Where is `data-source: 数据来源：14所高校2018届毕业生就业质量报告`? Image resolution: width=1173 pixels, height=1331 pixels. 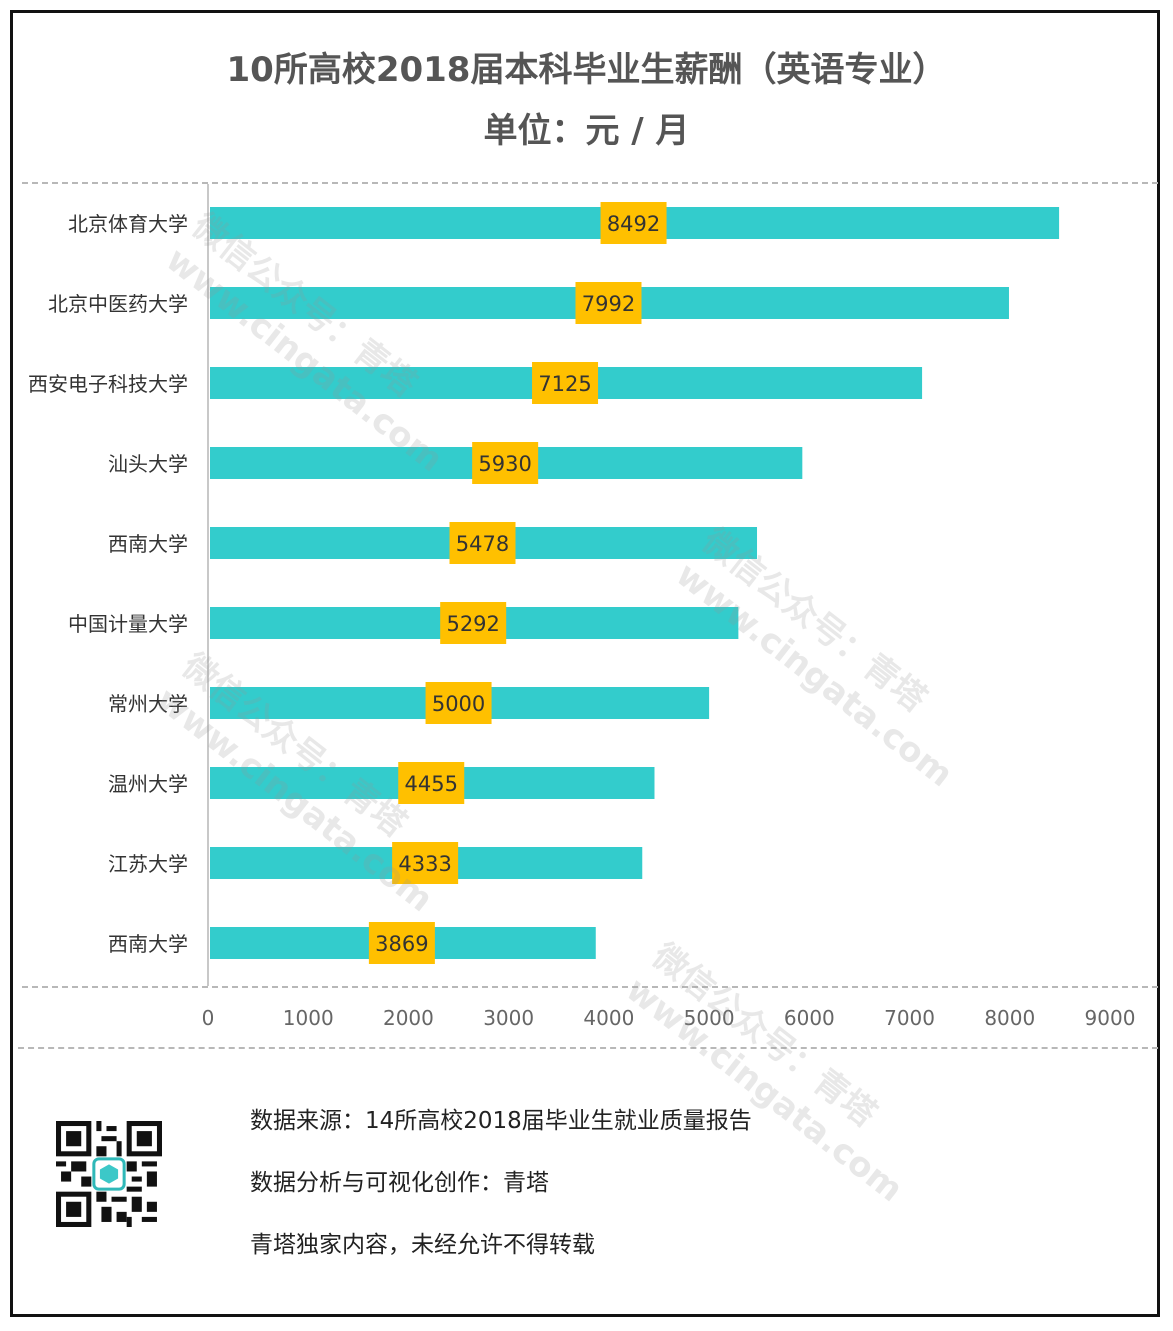 data-source: 数据来源：14所高校2018届毕业生就业质量报告 is located at coordinates (501, 1121).